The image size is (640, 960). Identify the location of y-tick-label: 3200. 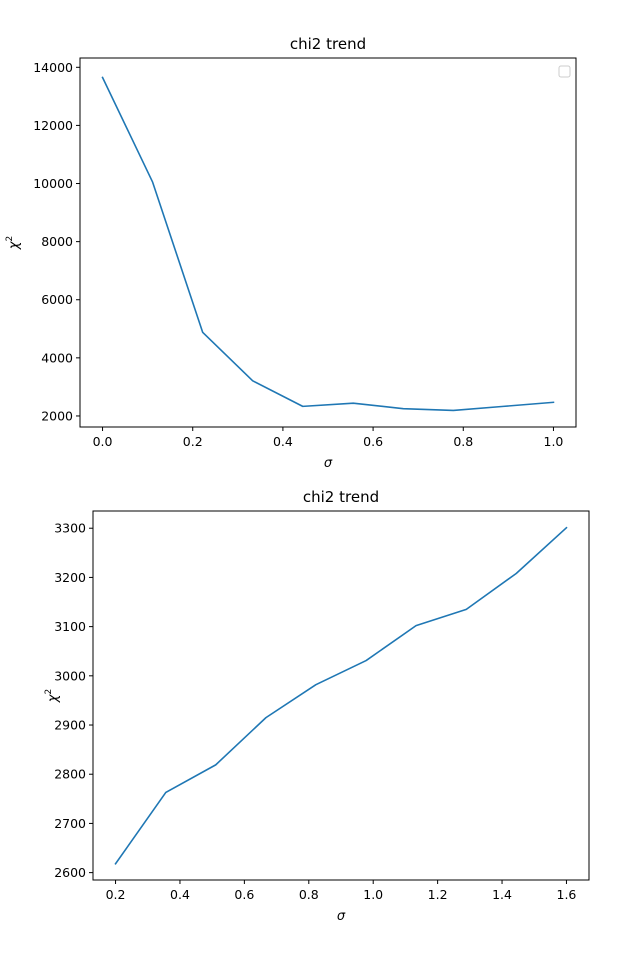
(70, 577).